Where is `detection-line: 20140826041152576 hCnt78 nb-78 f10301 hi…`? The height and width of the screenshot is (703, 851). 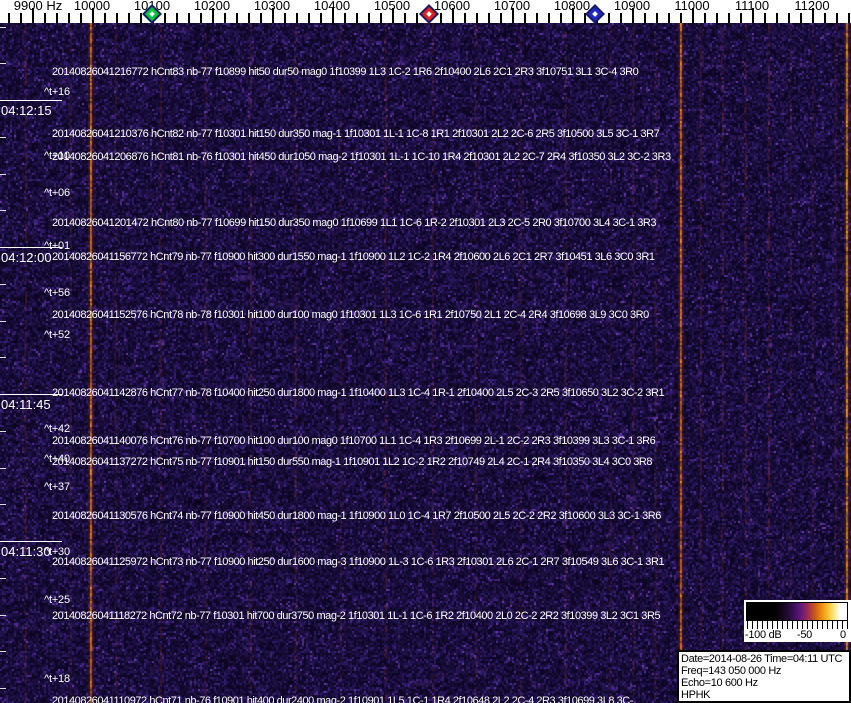
detection-line: 20140826041152576 hCnt78 nb-78 f10301 hi… is located at coordinates (350, 315).